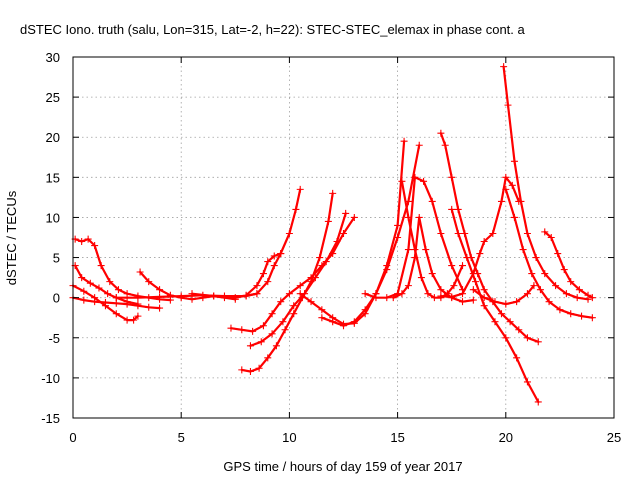 This screenshot has height=480, width=640. Describe the element at coordinates (50, 378) in the screenshot. I see `y-tick-label: -10` at that location.